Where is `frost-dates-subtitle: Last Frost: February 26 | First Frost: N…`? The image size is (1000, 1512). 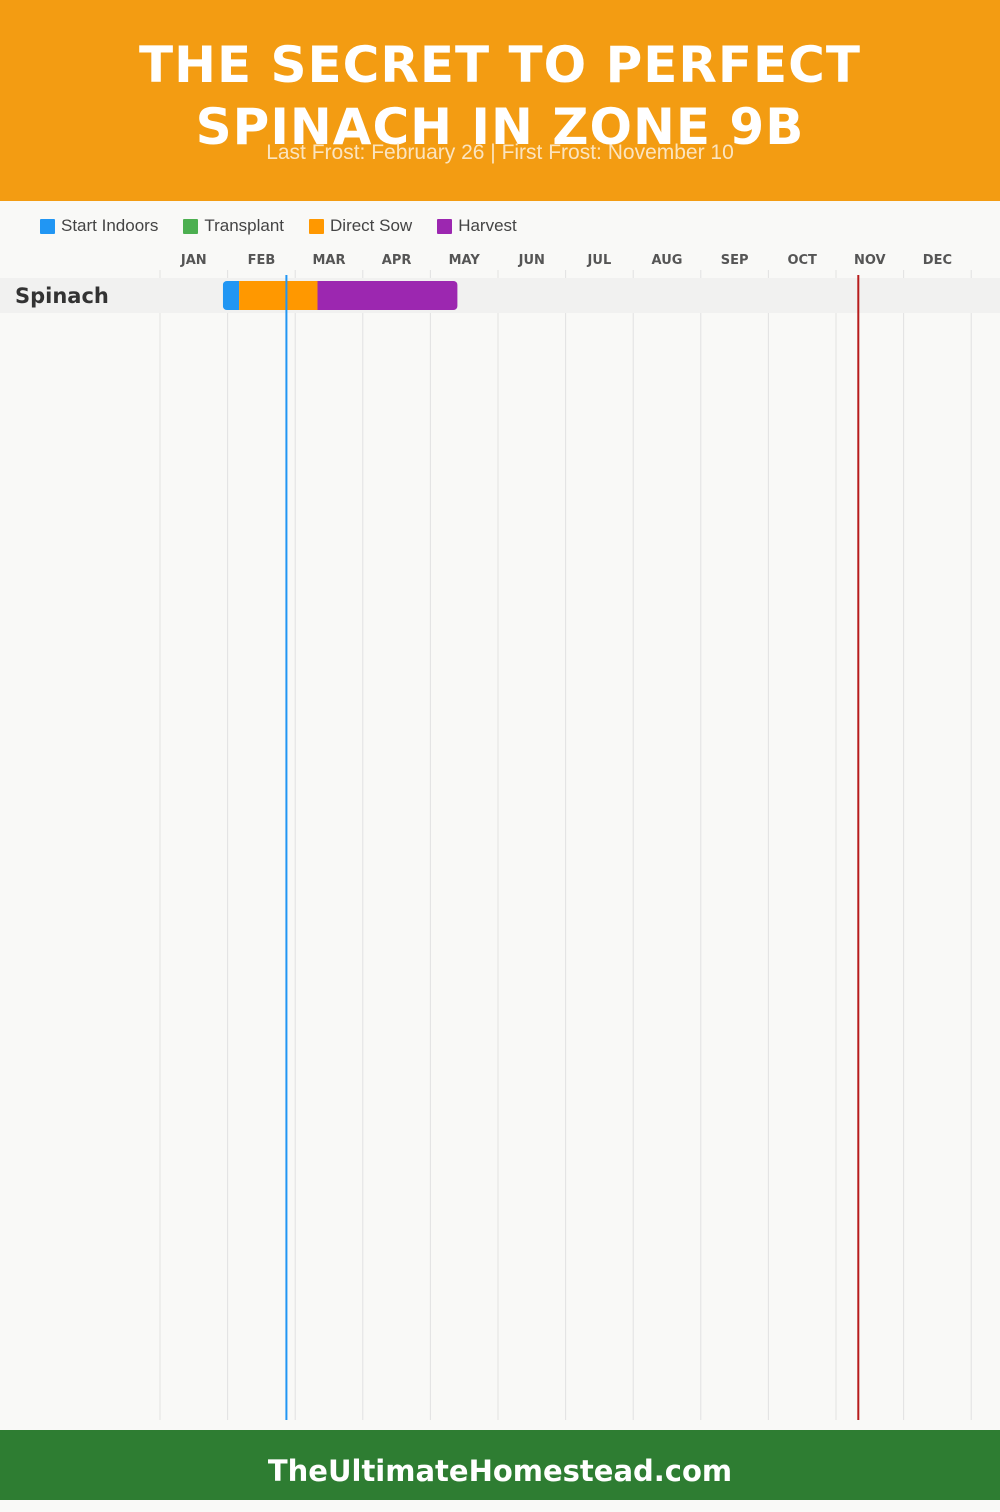 frost-dates-subtitle: Last Frost: February 26 | First Frost: N… is located at coordinates (500, 152).